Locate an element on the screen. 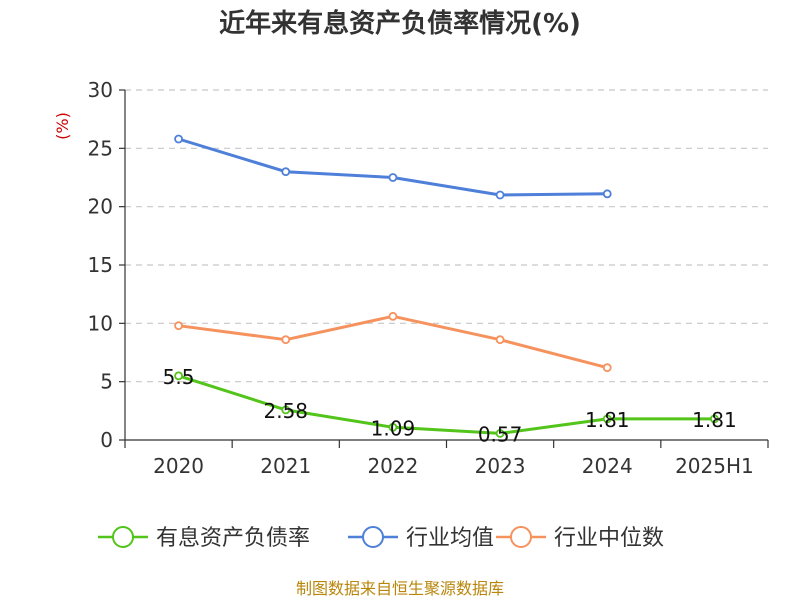  y-tick-label: 0 is located at coordinates (106, 440).